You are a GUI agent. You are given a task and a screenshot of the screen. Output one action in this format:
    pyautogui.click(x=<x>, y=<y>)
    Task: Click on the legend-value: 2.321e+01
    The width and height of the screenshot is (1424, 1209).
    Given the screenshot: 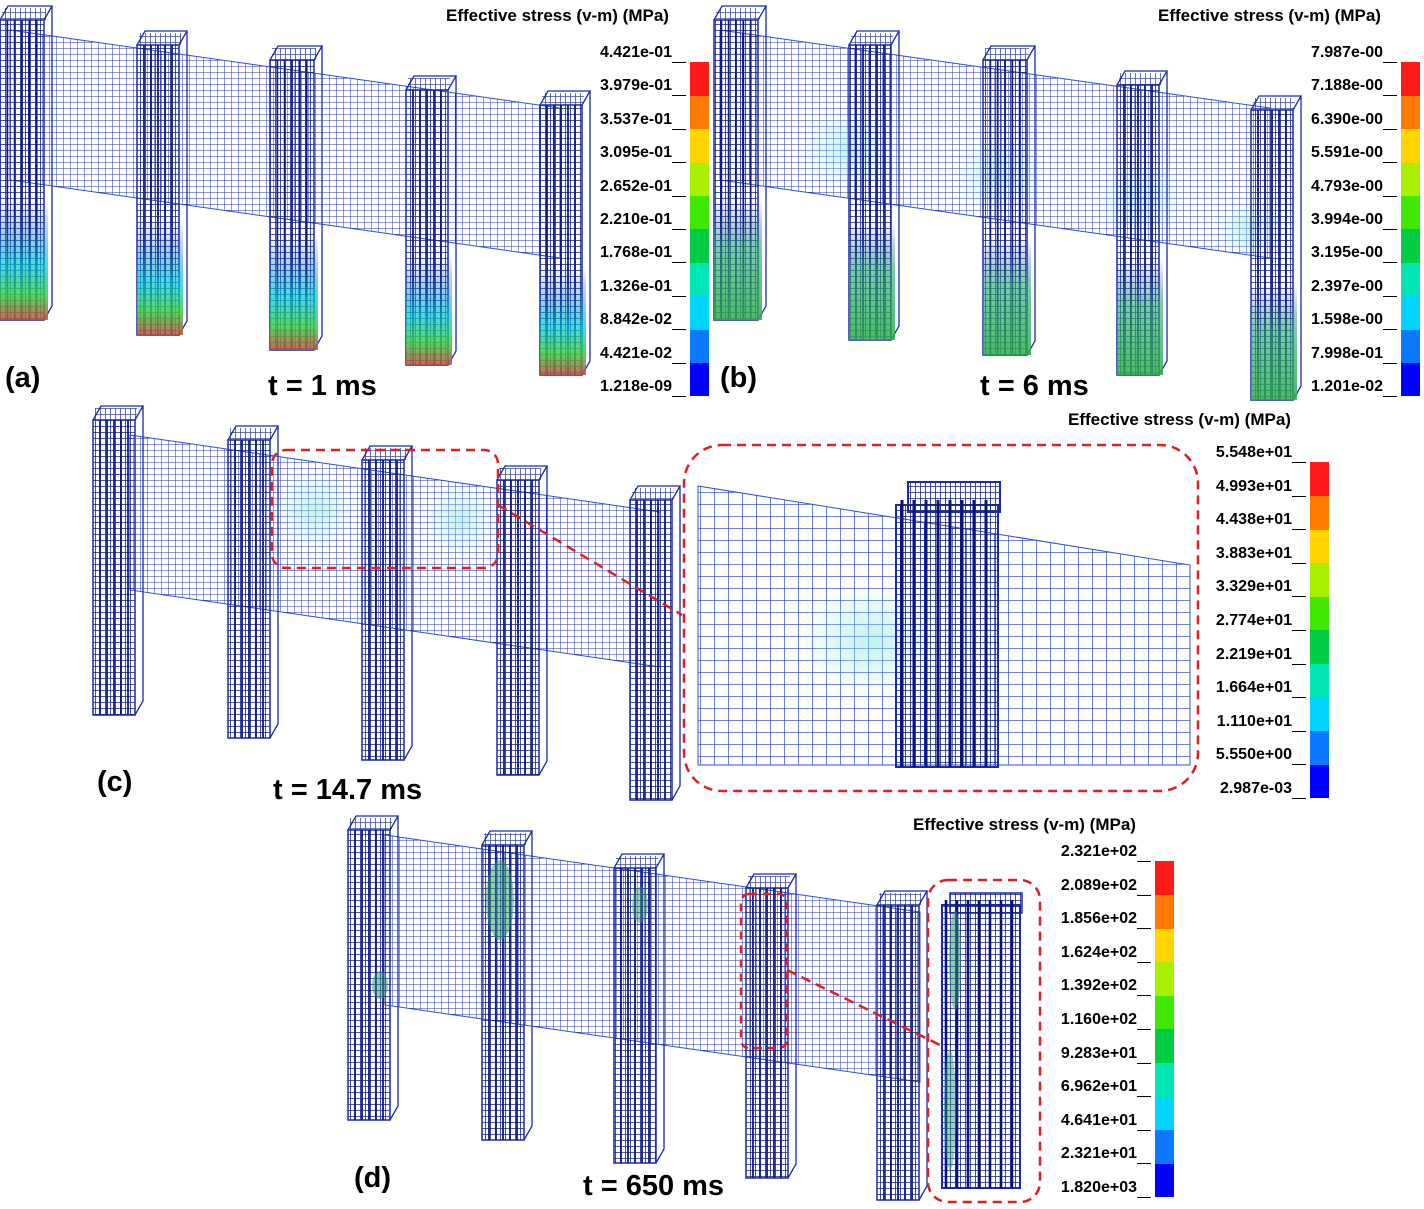 What is the action you would take?
    pyautogui.click(x=1098, y=1154)
    